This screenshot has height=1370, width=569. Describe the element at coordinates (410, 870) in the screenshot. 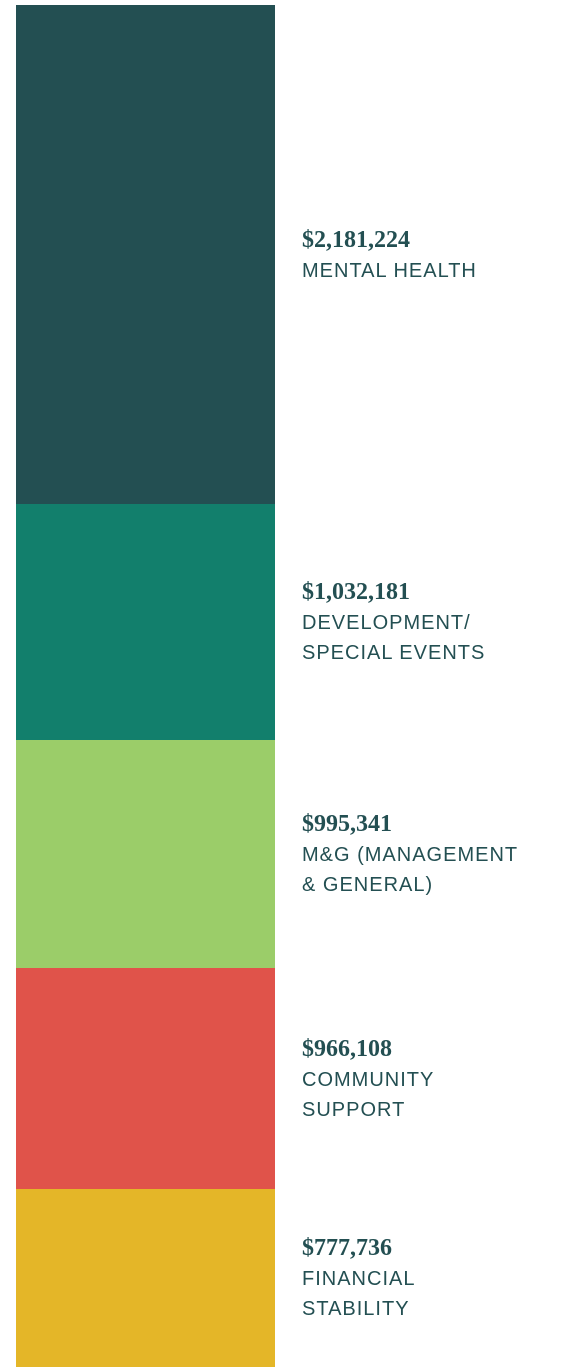

I see `category-label: M&G (MANAGEMENT & GENERAL)` at that location.